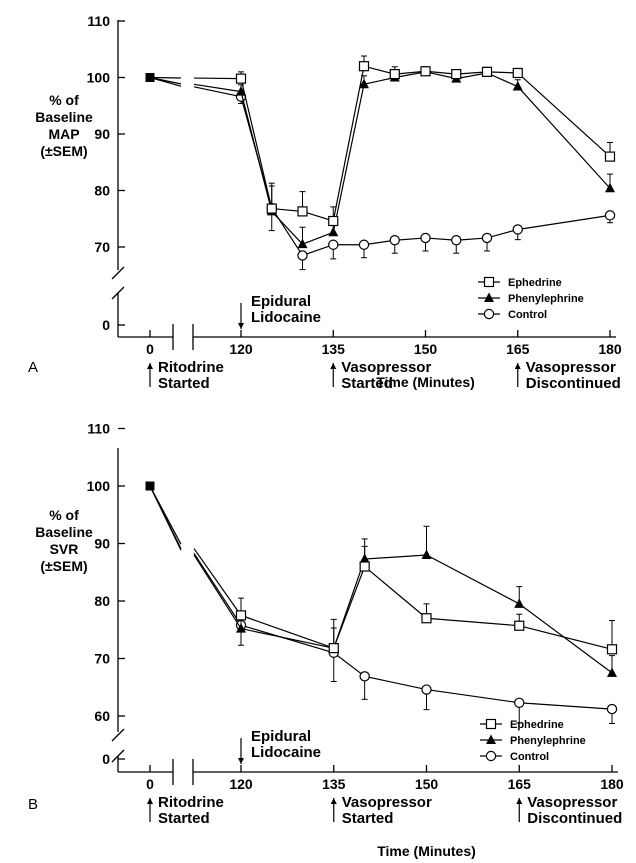  I want to click on y-axis-label-line: MAP, so click(63, 134).